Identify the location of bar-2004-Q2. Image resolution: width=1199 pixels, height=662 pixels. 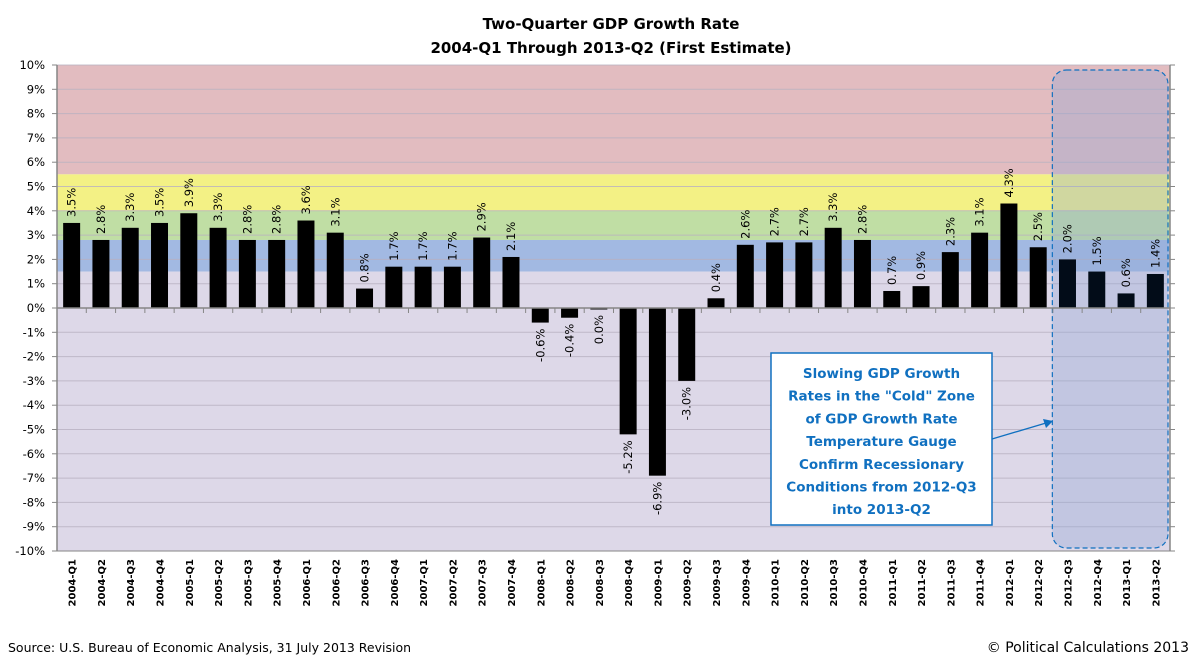
(101, 273).